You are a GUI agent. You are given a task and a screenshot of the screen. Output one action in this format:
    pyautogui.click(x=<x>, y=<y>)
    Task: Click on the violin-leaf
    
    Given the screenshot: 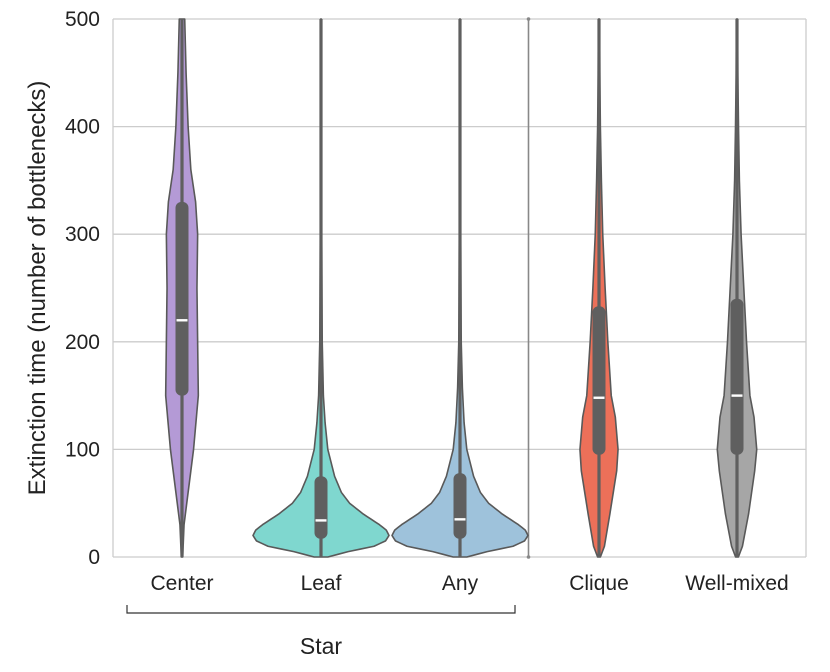 What is the action you would take?
    pyautogui.click(x=321, y=288)
    